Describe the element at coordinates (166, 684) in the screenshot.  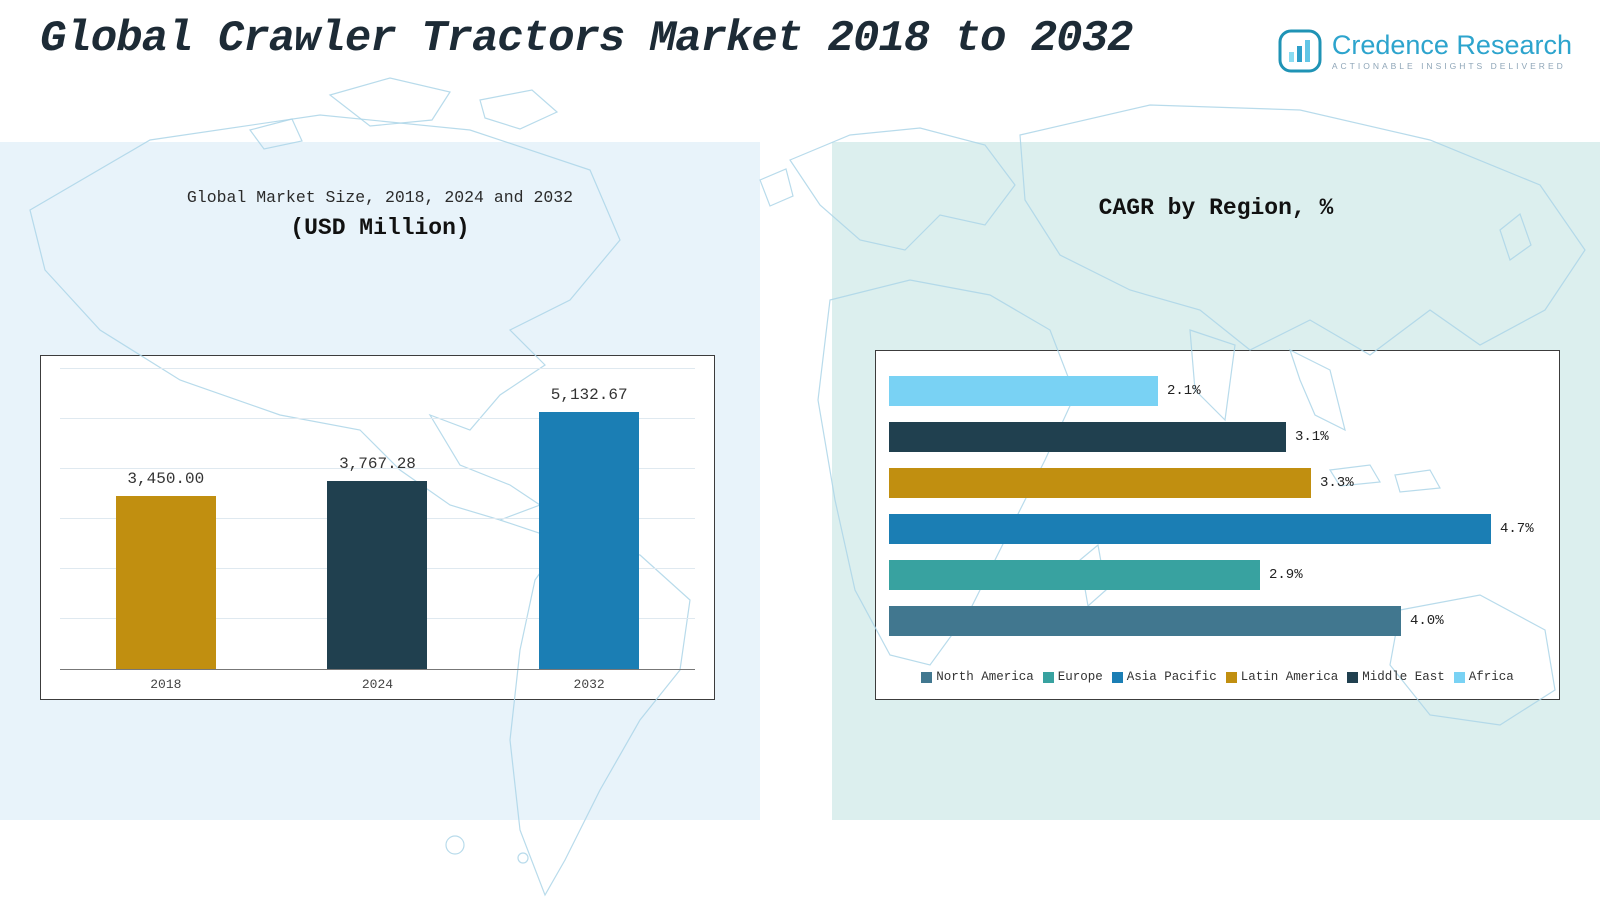
I see `x-axis-label-2018: 2018` at that location.